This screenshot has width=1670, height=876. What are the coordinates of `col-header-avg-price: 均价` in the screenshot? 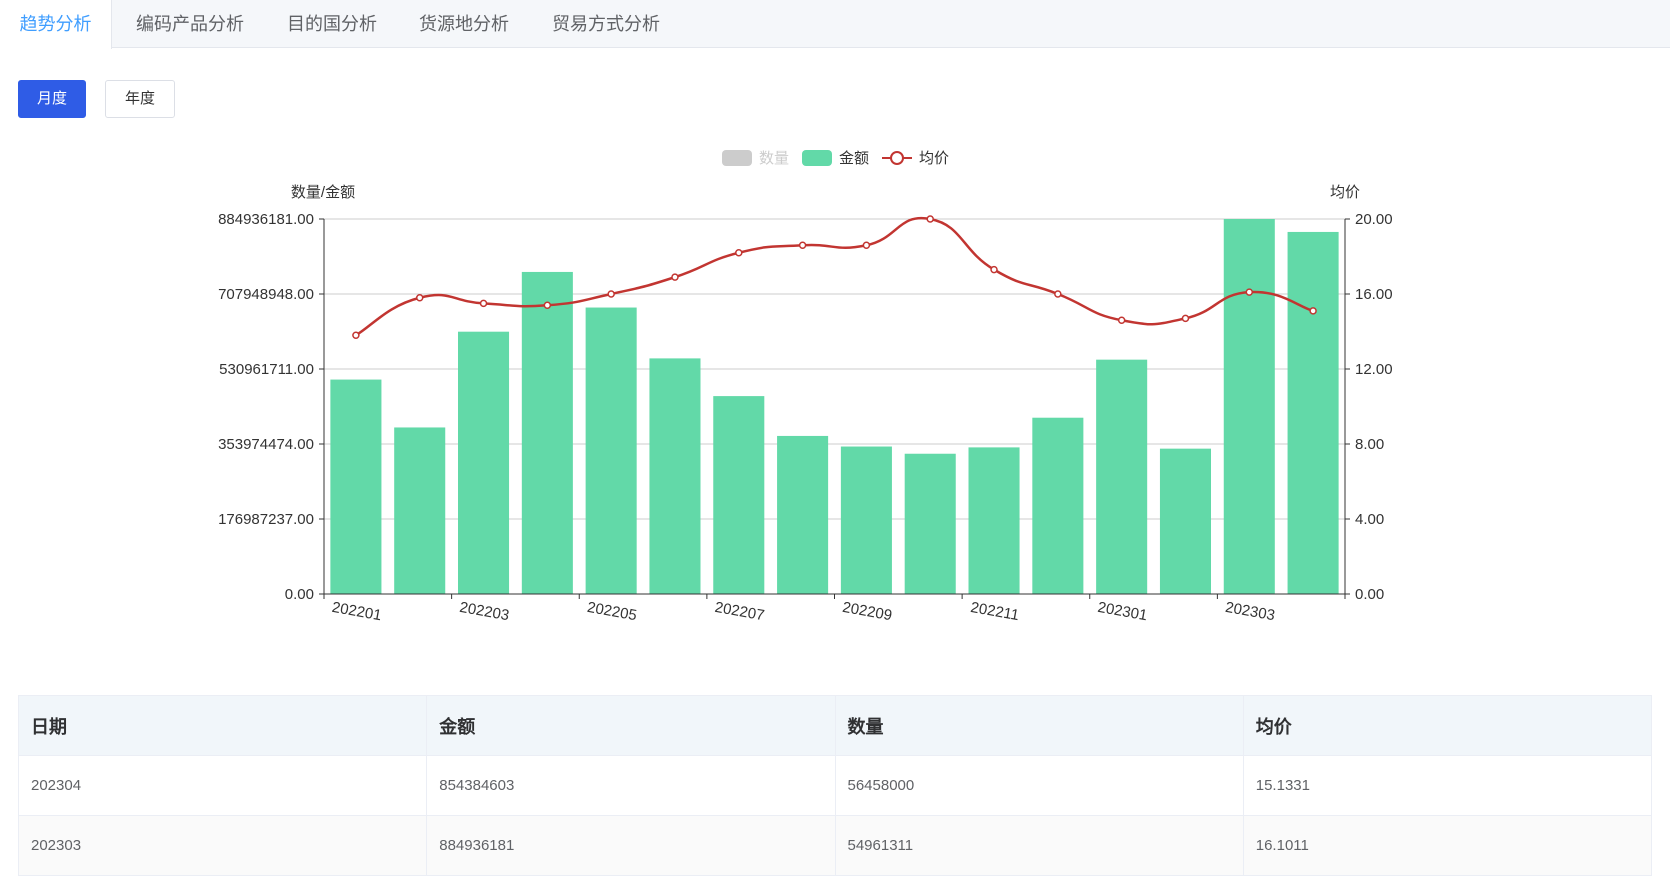 It's located at (1447, 725).